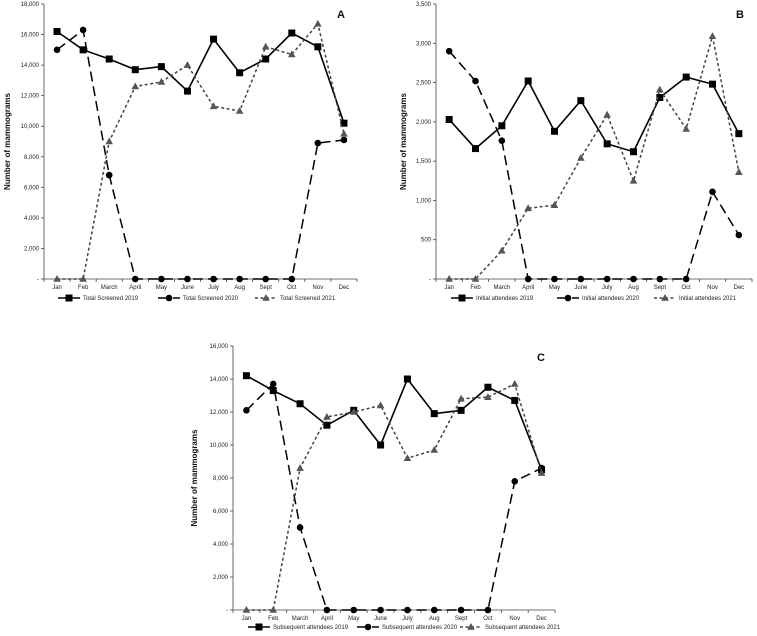 The width and height of the screenshot is (757, 636). Describe the element at coordinates (83, 50) in the screenshot. I see `data-point-total-screened-2019-feb` at that location.